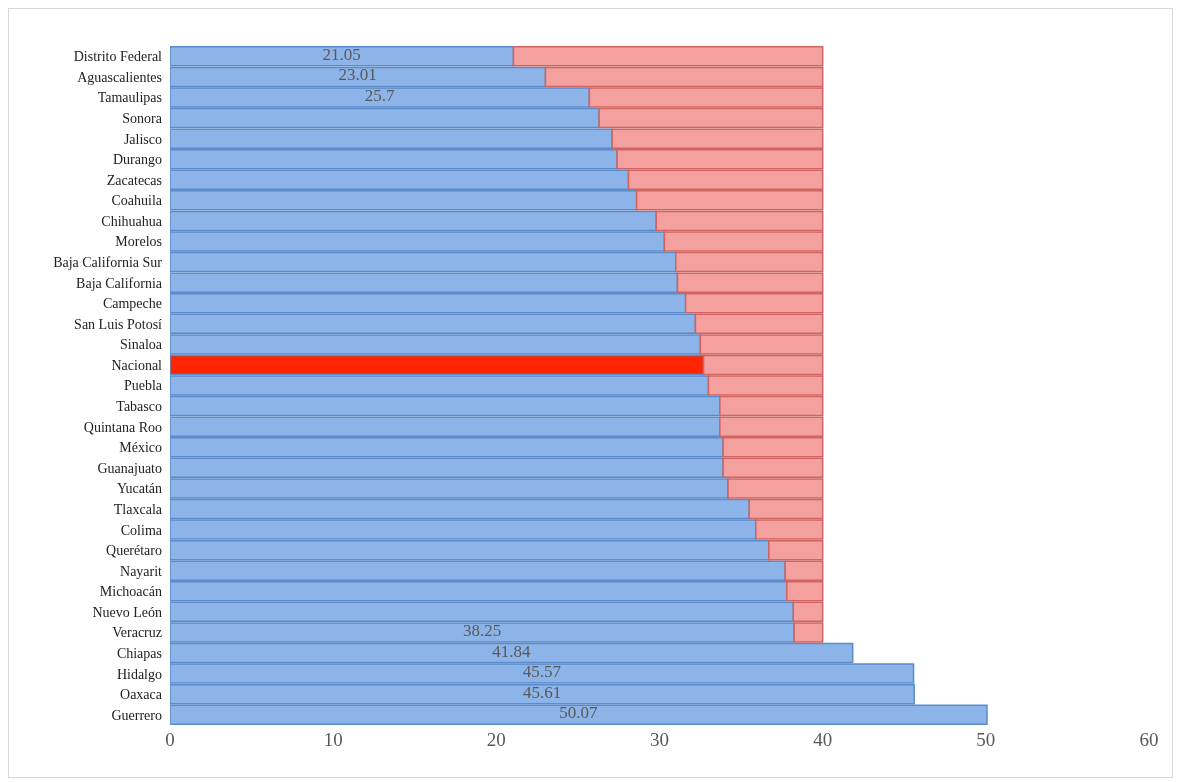  What do you see at coordinates (127, 612) in the screenshot?
I see `y-tick-label: Nuevo León` at bounding box center [127, 612].